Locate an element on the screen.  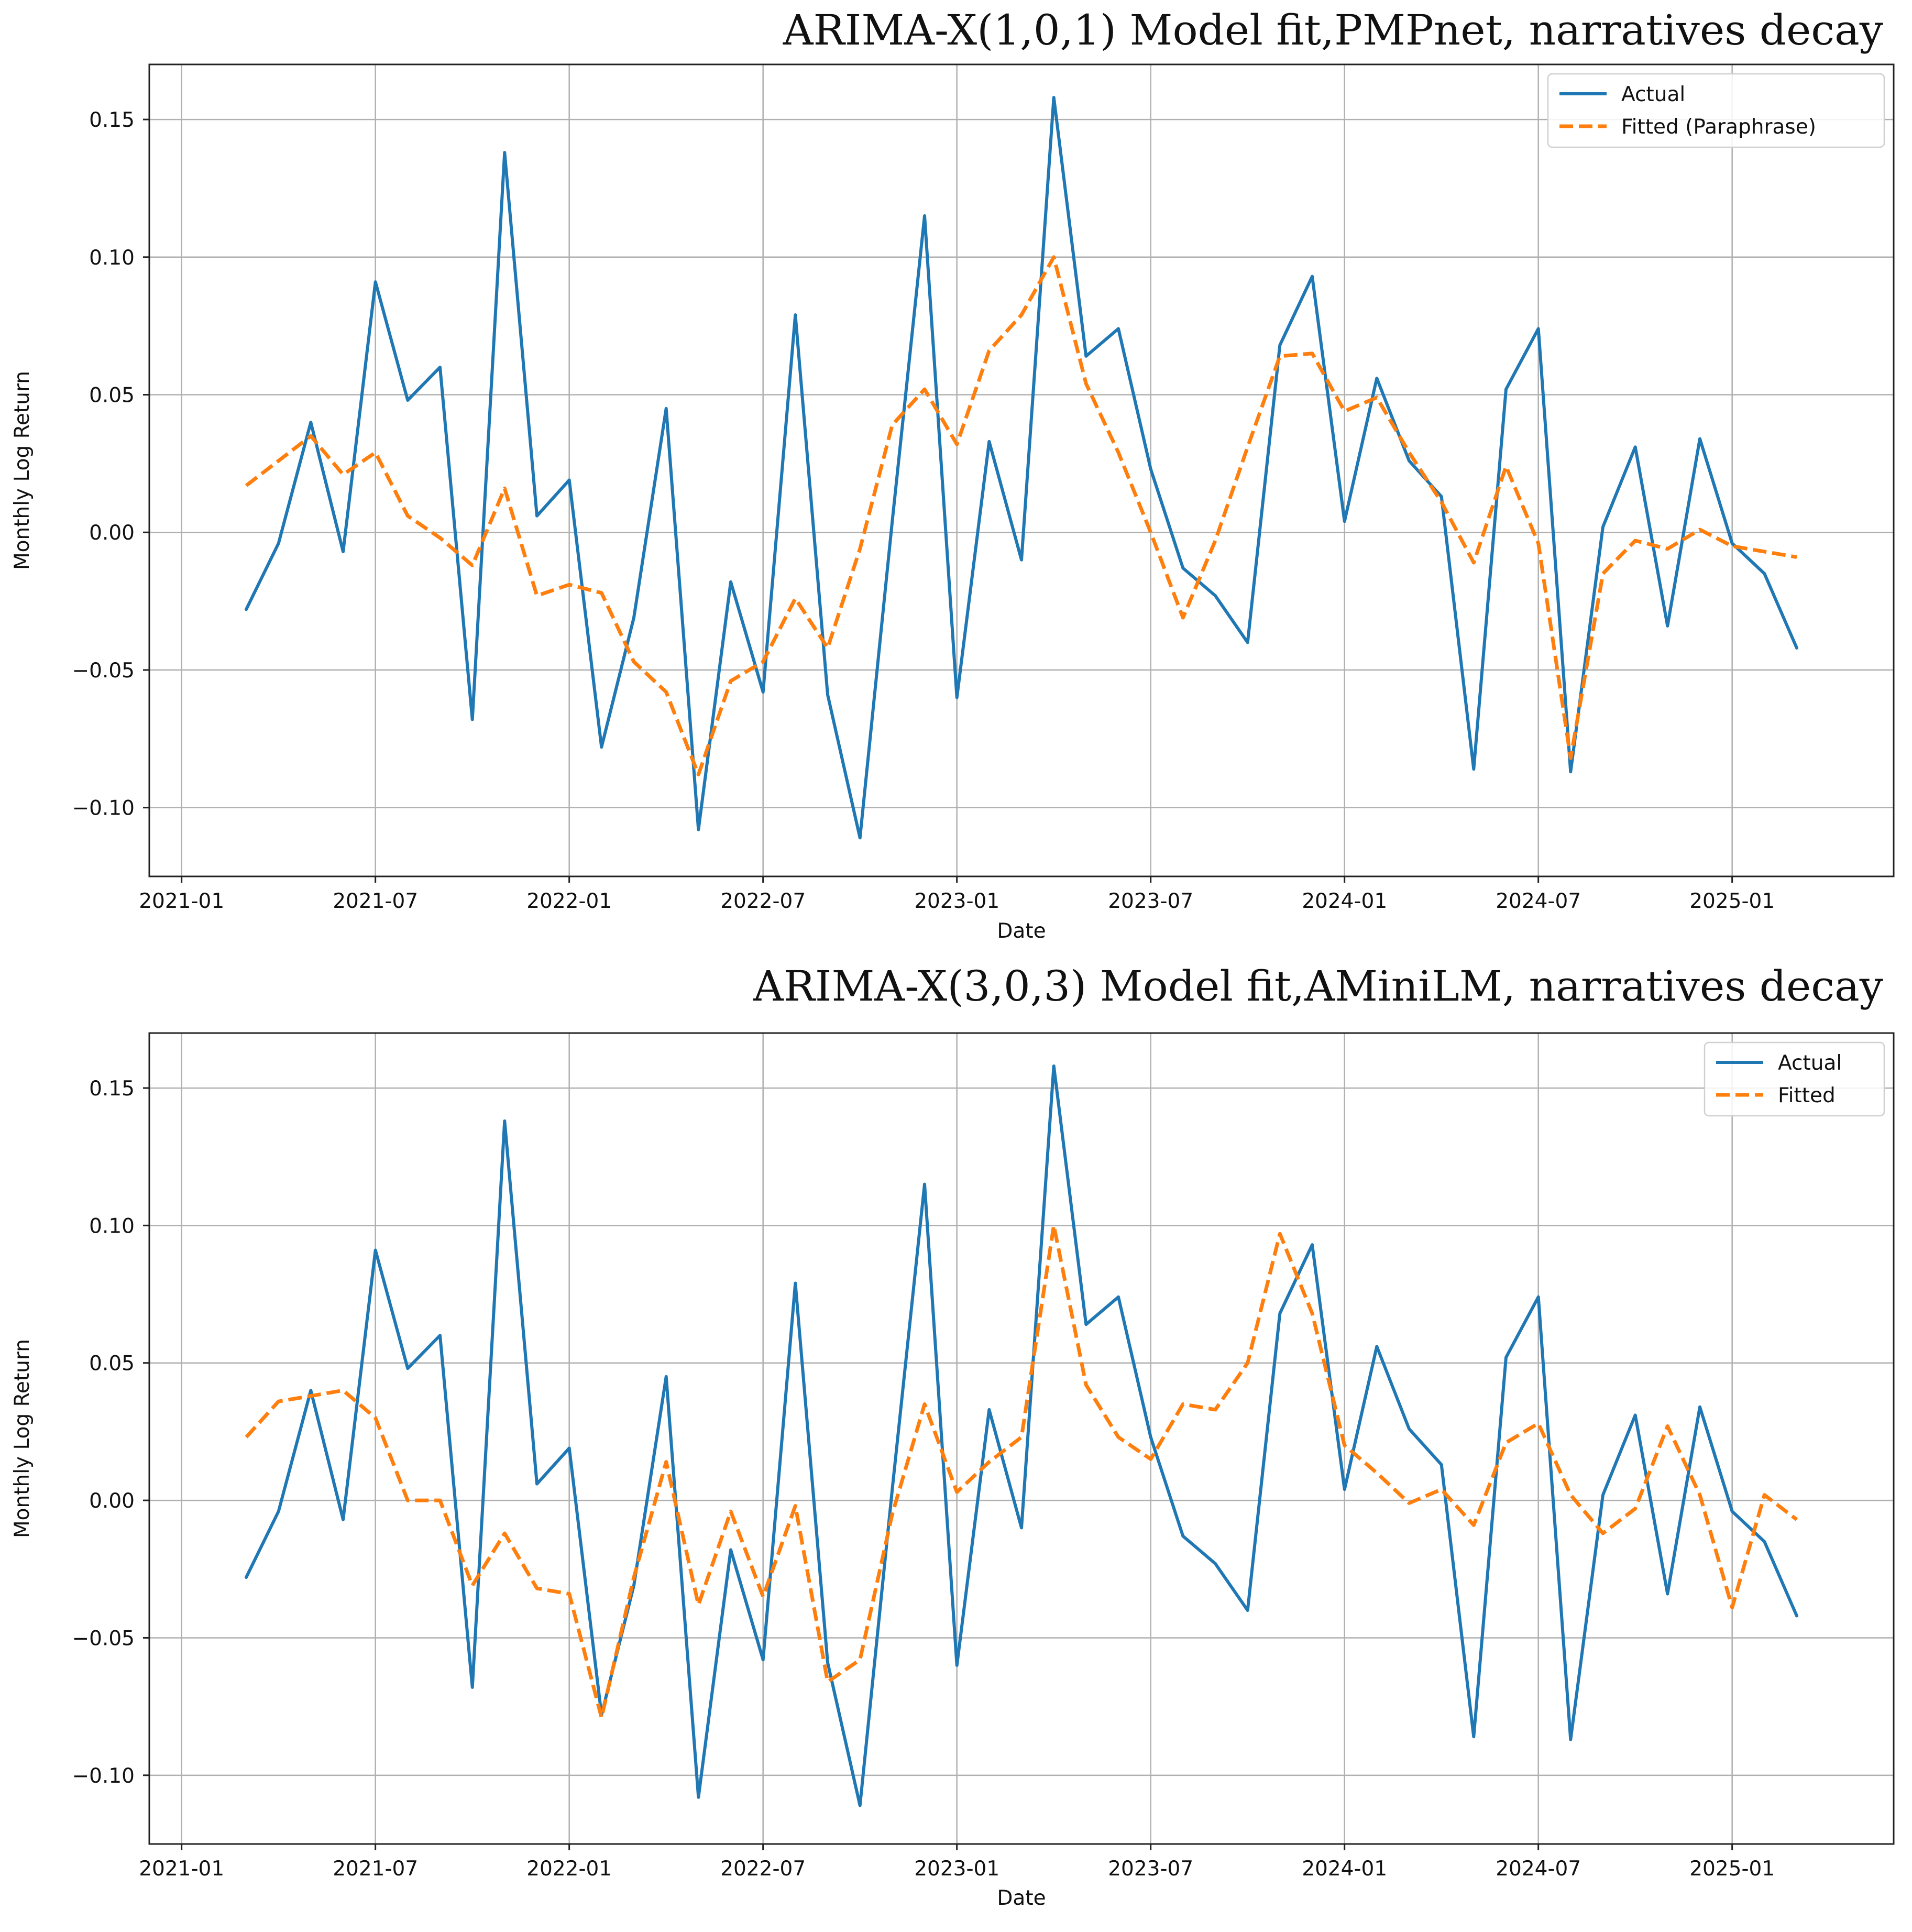
legend: Actual Fitted is located at coordinates (1795, 1079).